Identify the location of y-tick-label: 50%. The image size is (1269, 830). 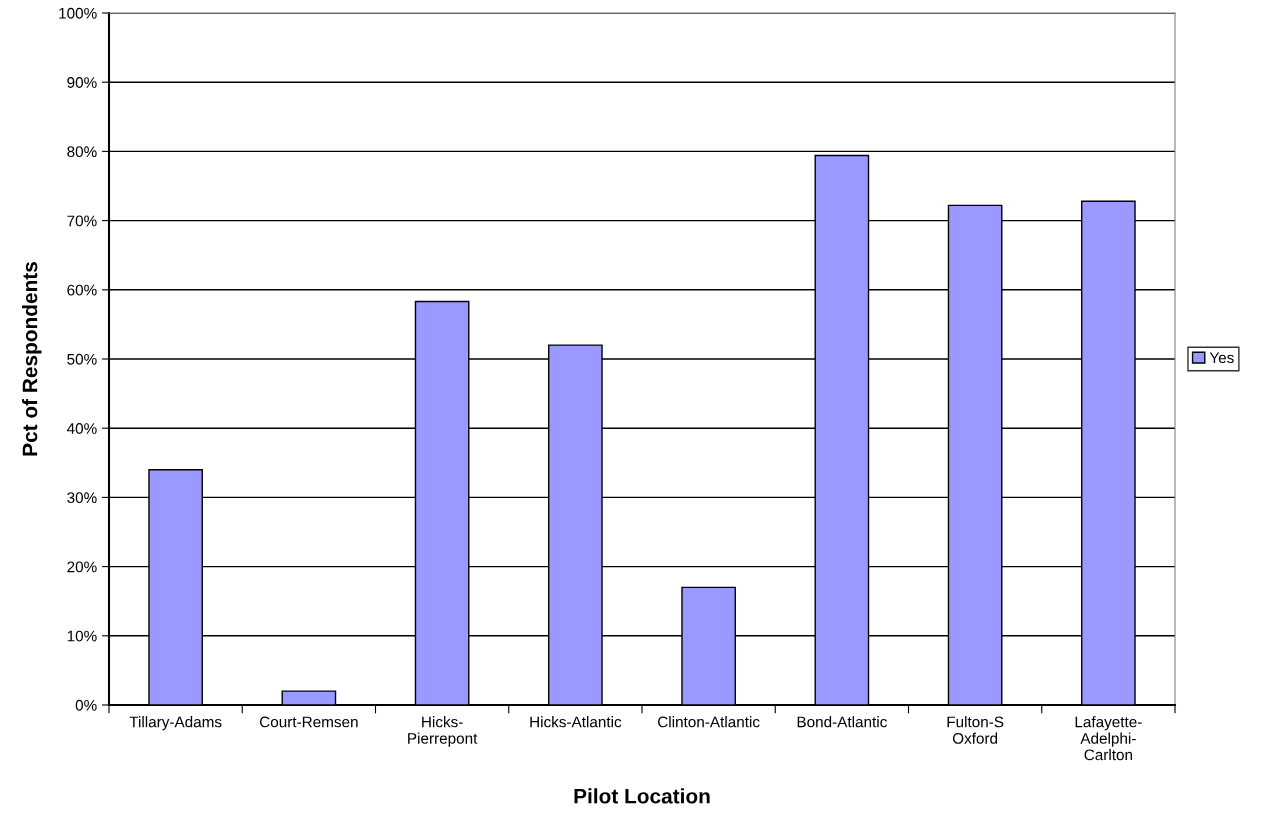
(82, 359).